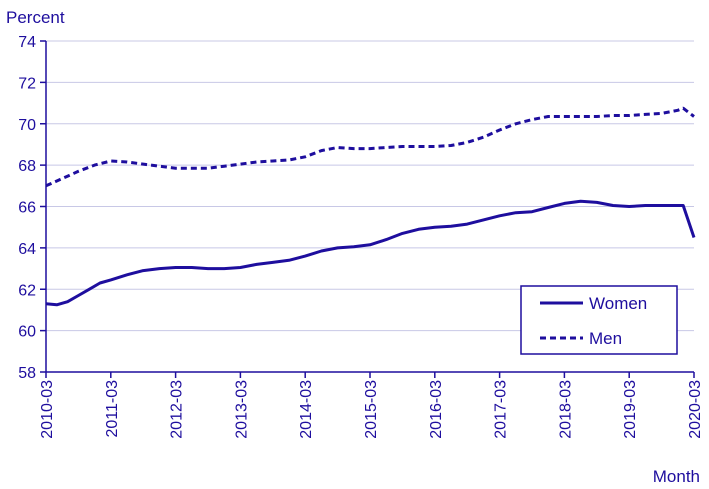 Image resolution: width=709 pixels, height=489 pixels. What do you see at coordinates (177, 409) in the screenshot?
I see `x-tick-label: 2012-03` at bounding box center [177, 409].